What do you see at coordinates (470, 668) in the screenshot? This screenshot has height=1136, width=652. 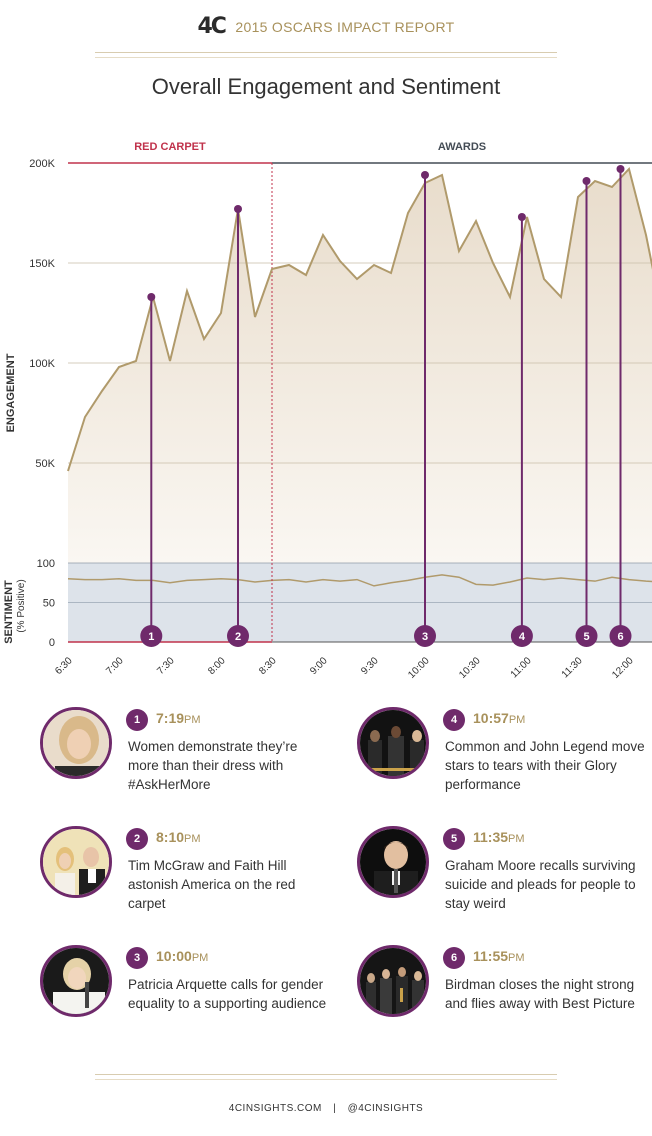 I see `x-tick-label: 10:30` at bounding box center [470, 668].